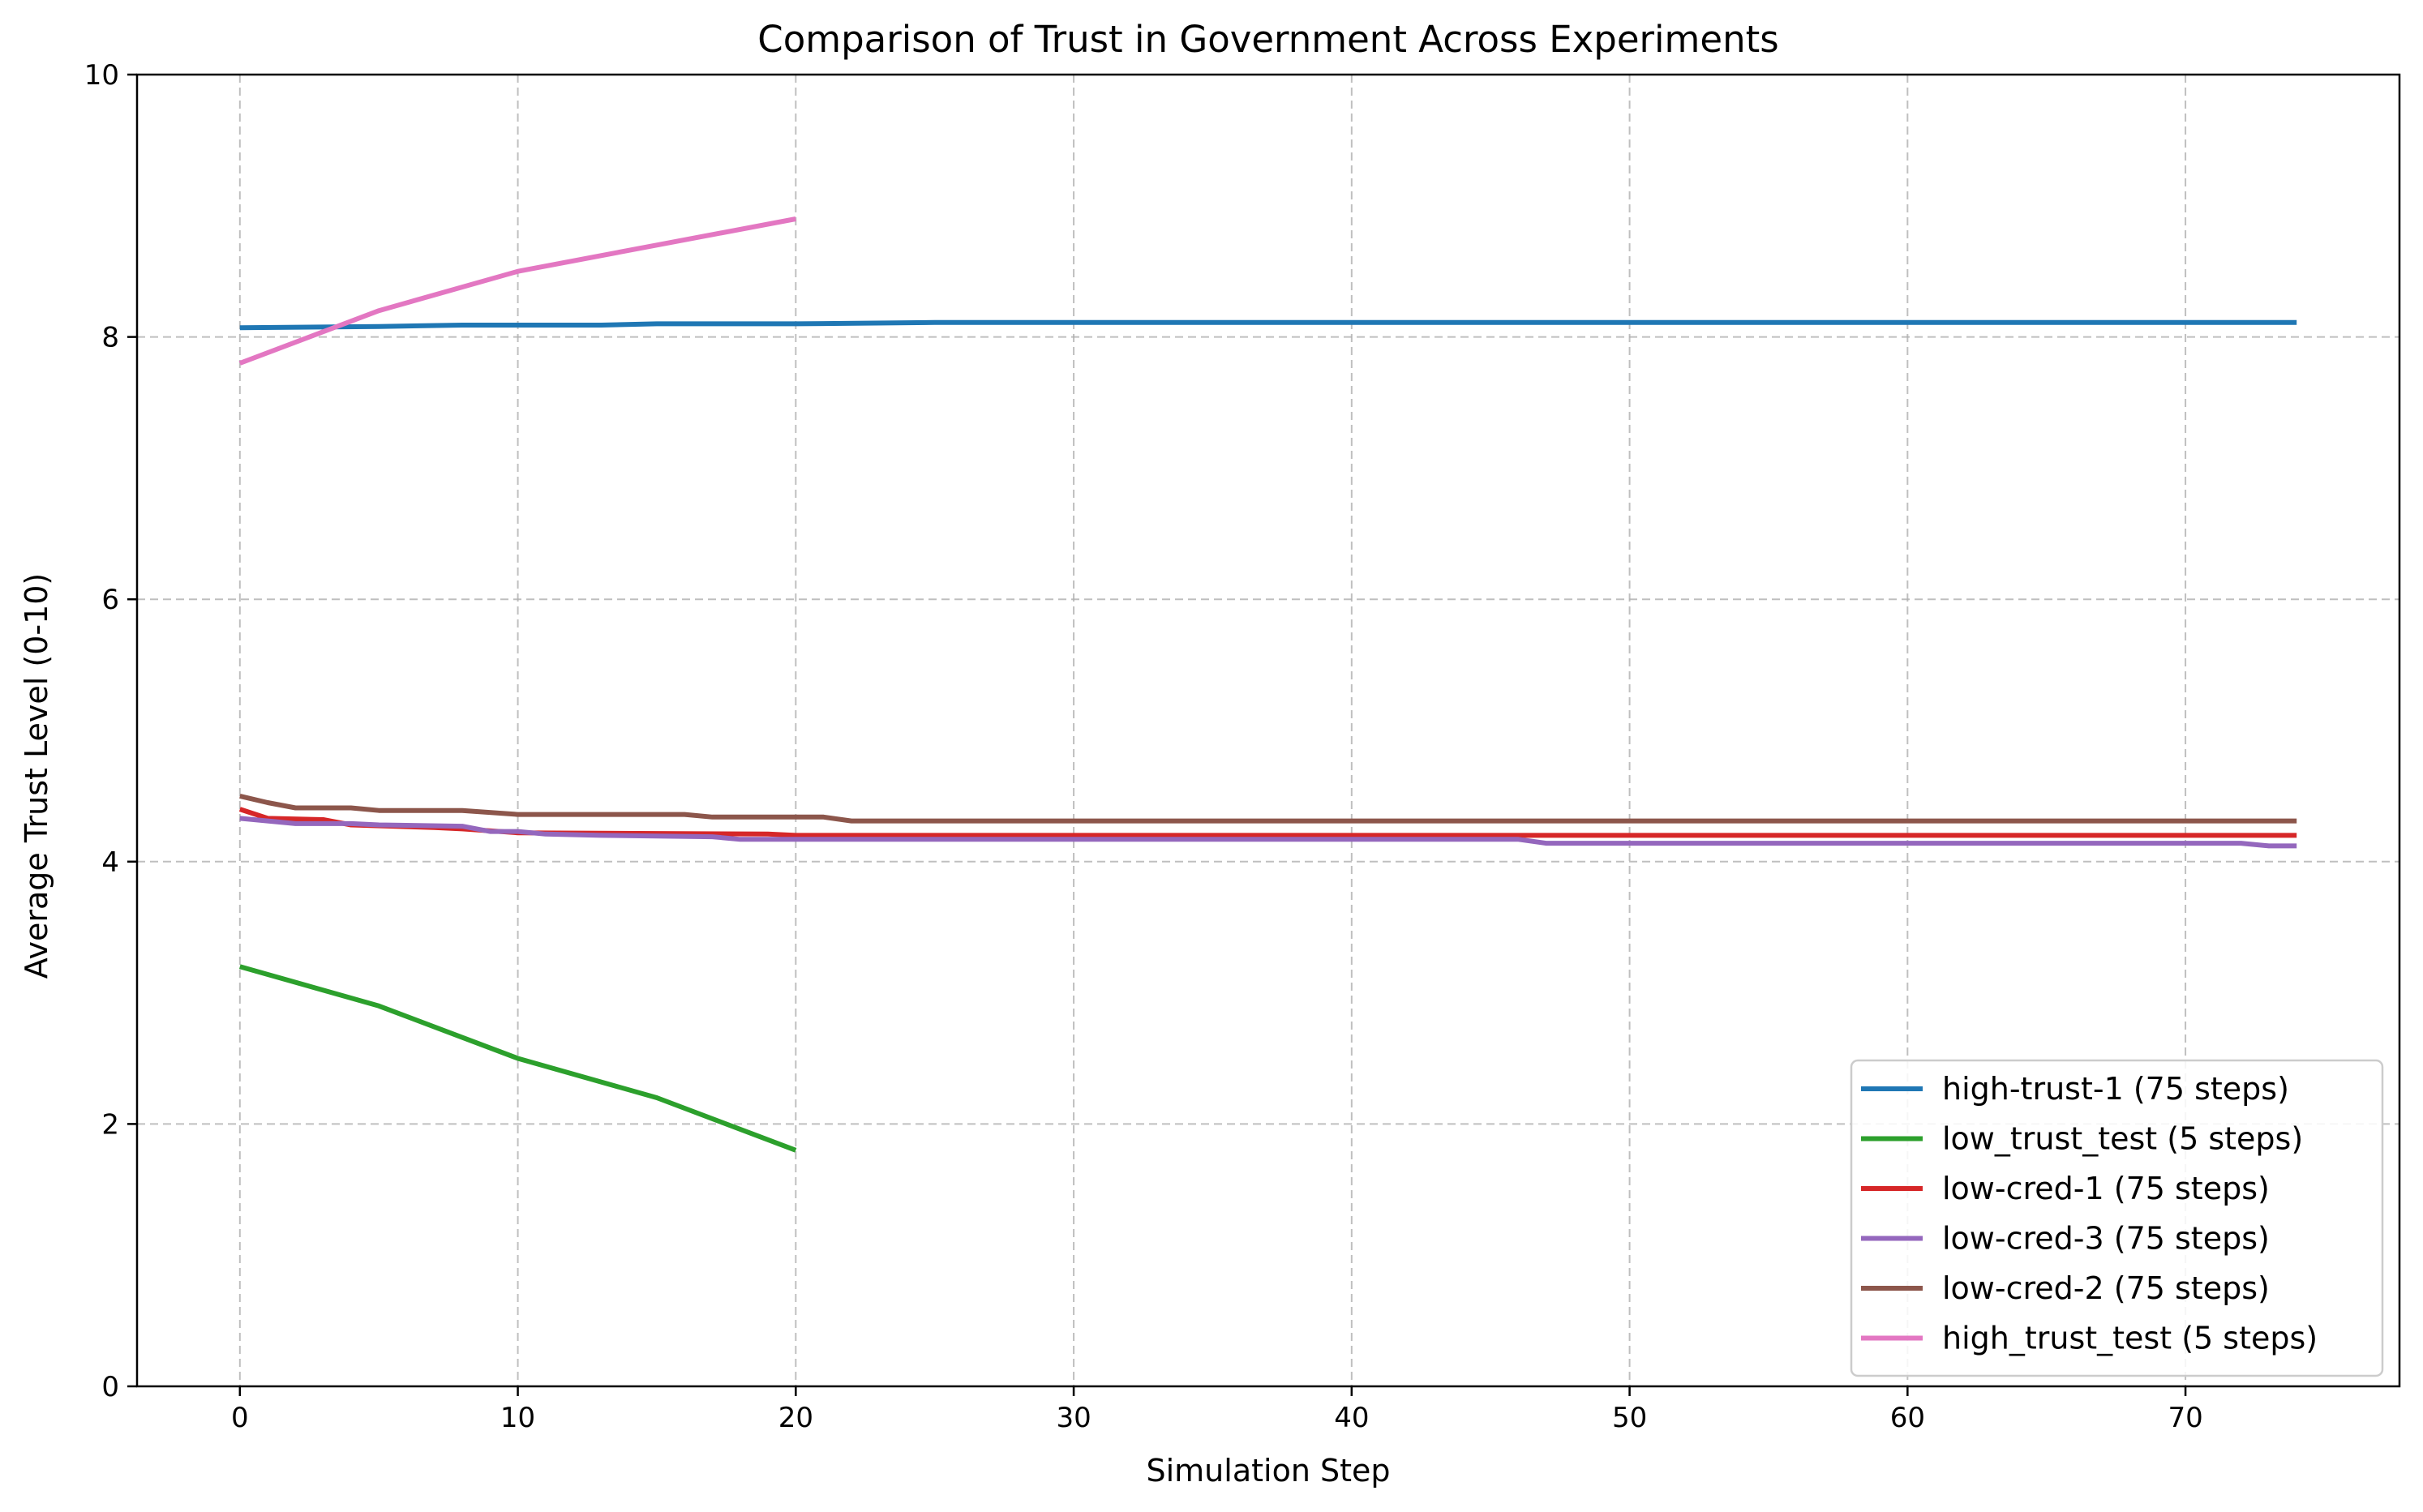 The image size is (2423, 1512). I want to click on legend-label: low-cred-1 (75 steps), so click(2106, 1188).